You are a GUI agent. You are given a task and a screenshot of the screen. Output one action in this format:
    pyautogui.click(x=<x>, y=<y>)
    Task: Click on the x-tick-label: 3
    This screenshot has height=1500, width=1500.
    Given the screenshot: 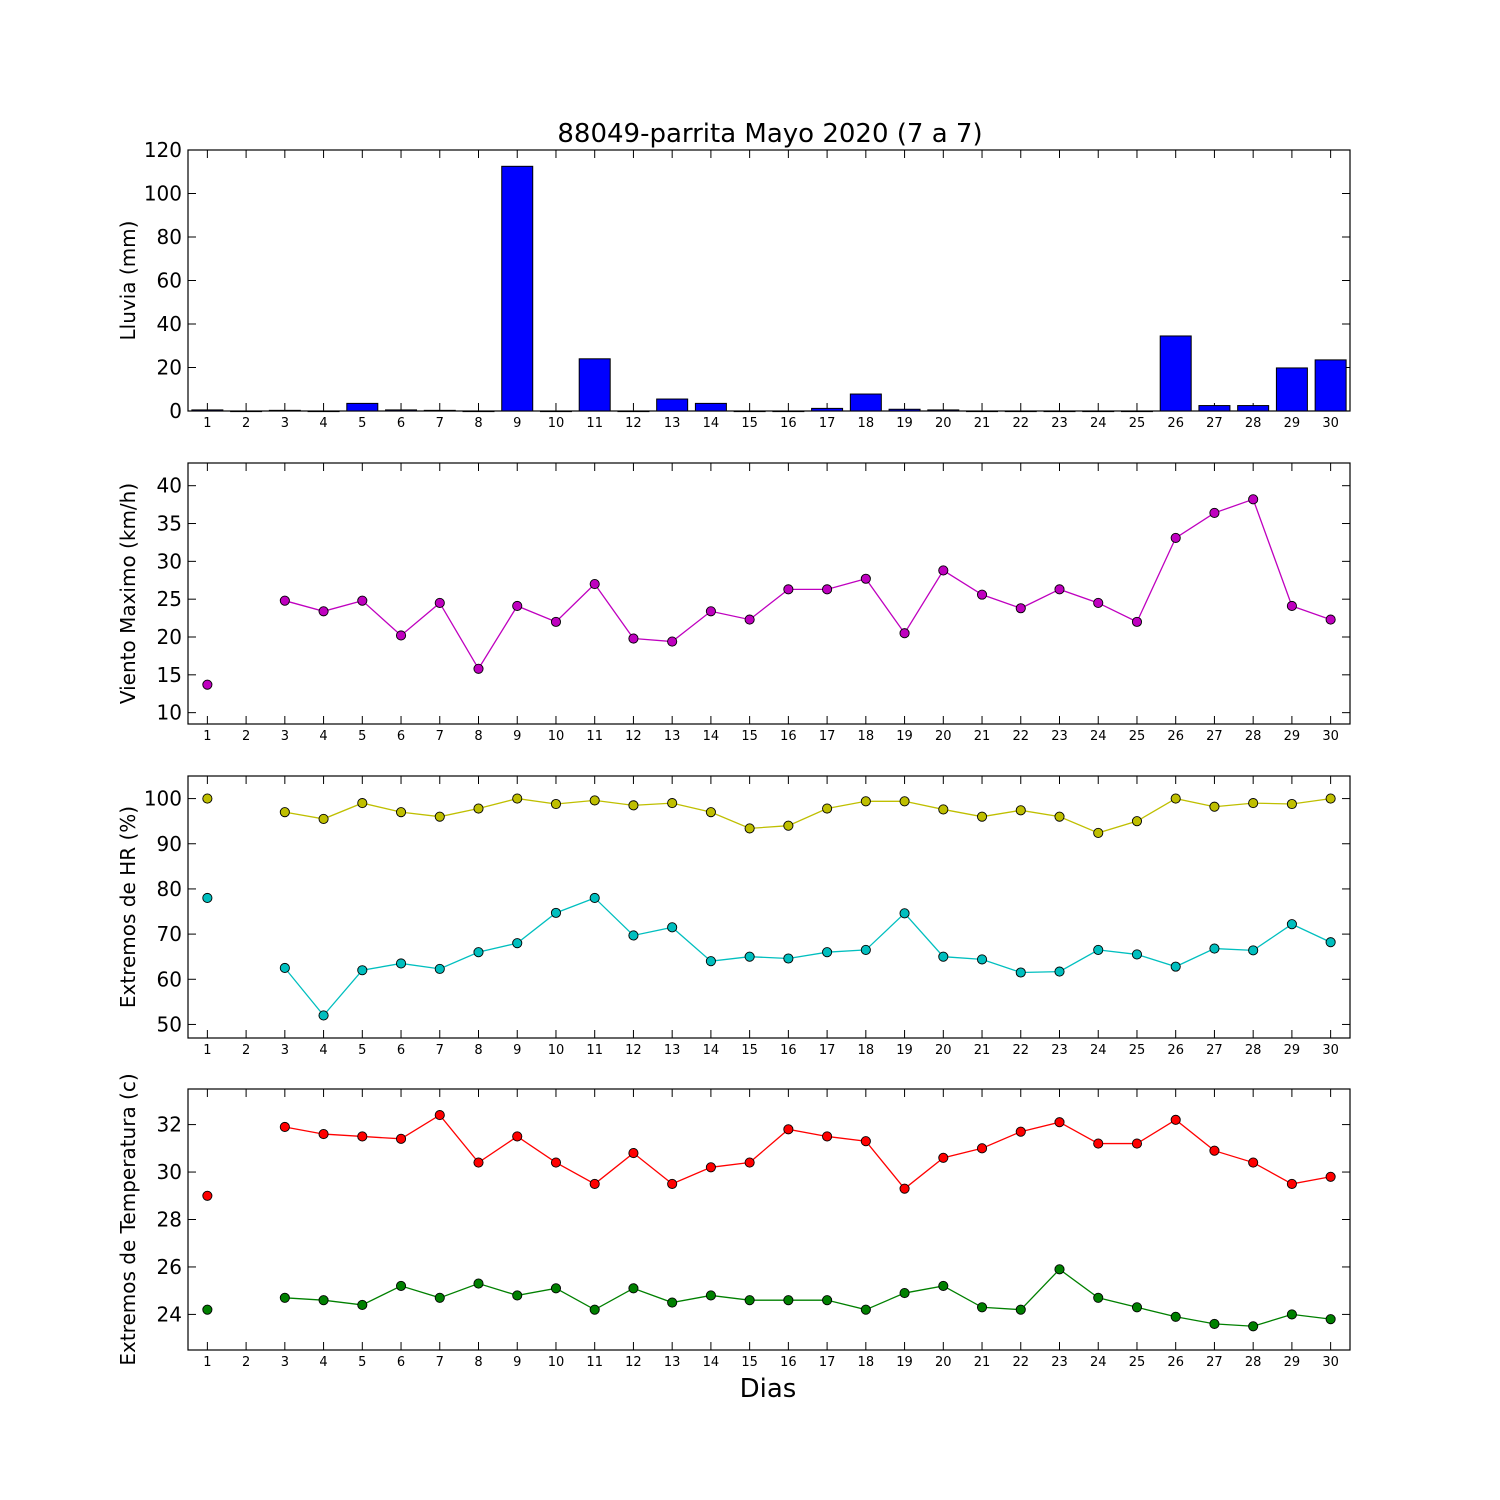 What is the action you would take?
    pyautogui.click(x=285, y=1050)
    